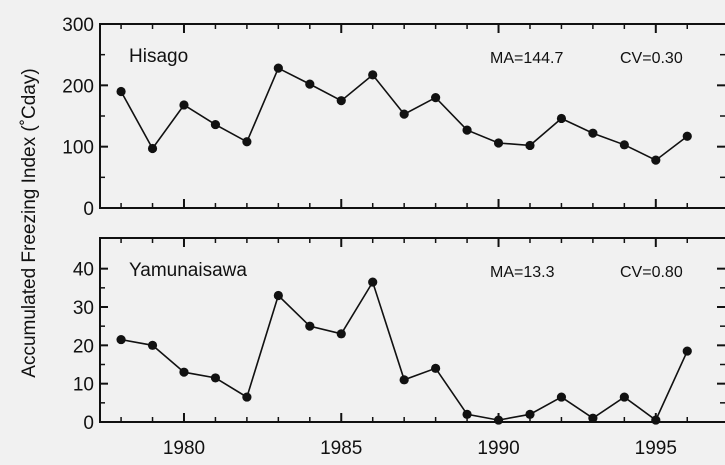 The width and height of the screenshot is (725, 465). Describe the element at coordinates (651, 58) in the screenshot. I see `cv-value: CV=0.30` at that location.